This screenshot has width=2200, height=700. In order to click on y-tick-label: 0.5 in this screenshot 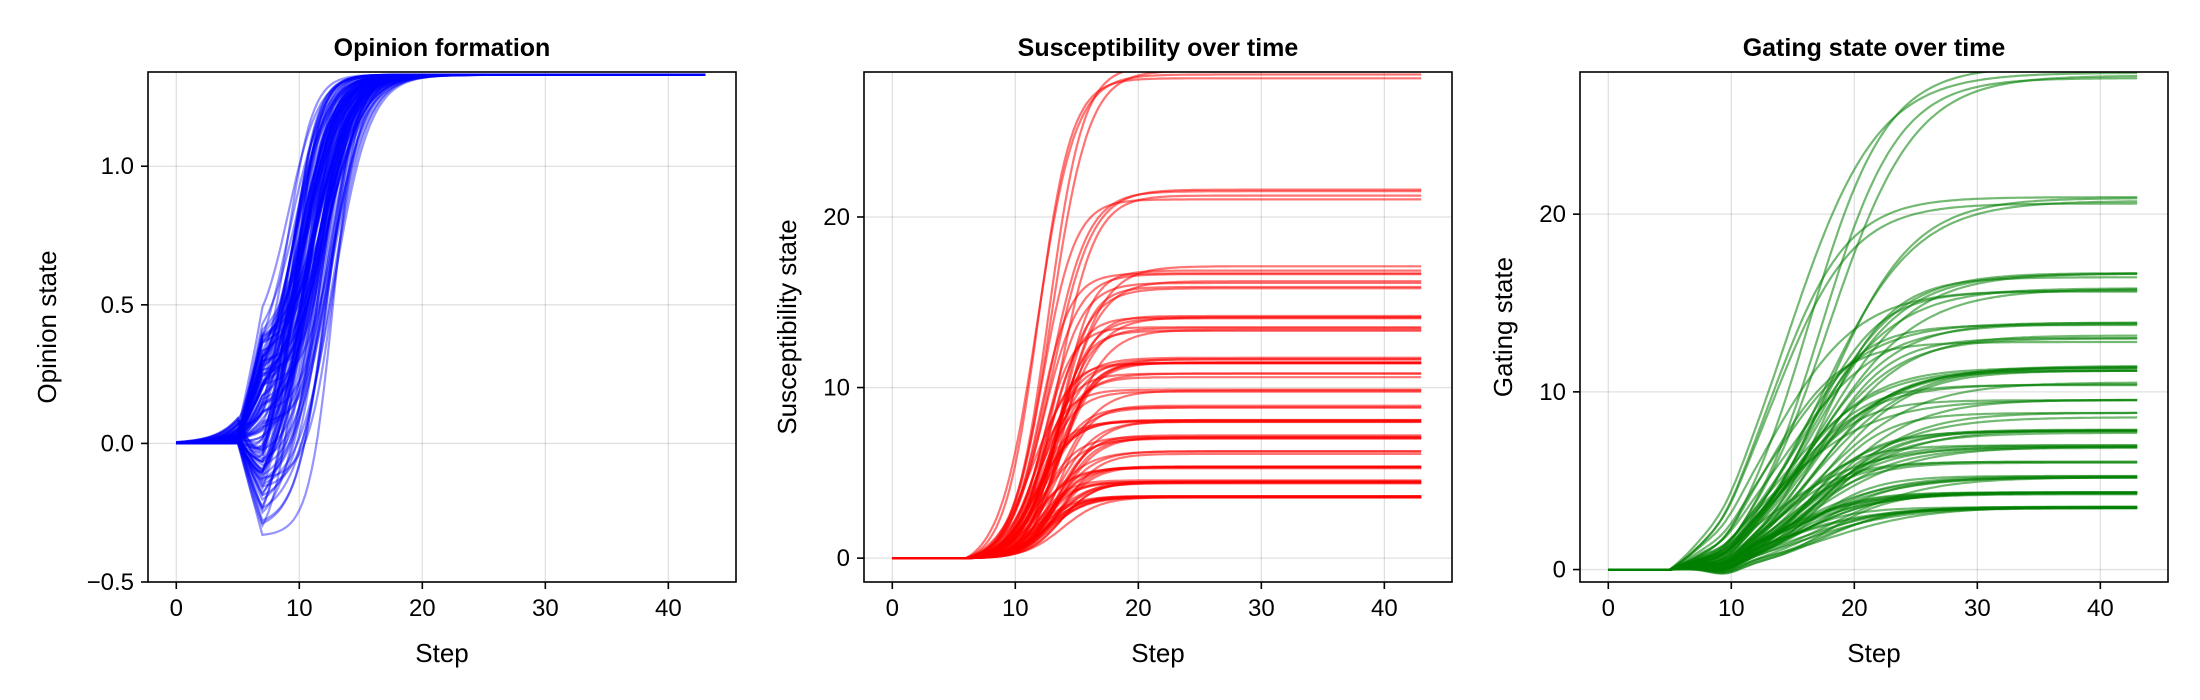, I will do `click(117, 305)`.